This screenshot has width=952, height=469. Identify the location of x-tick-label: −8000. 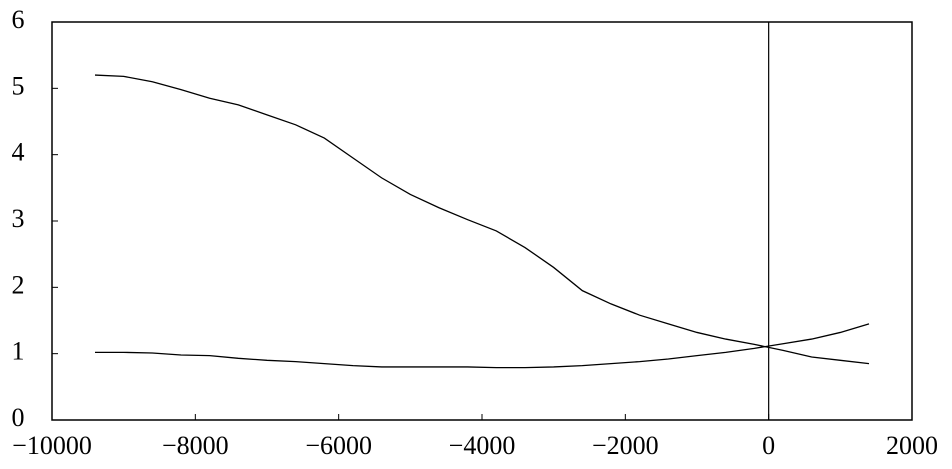
(195, 445).